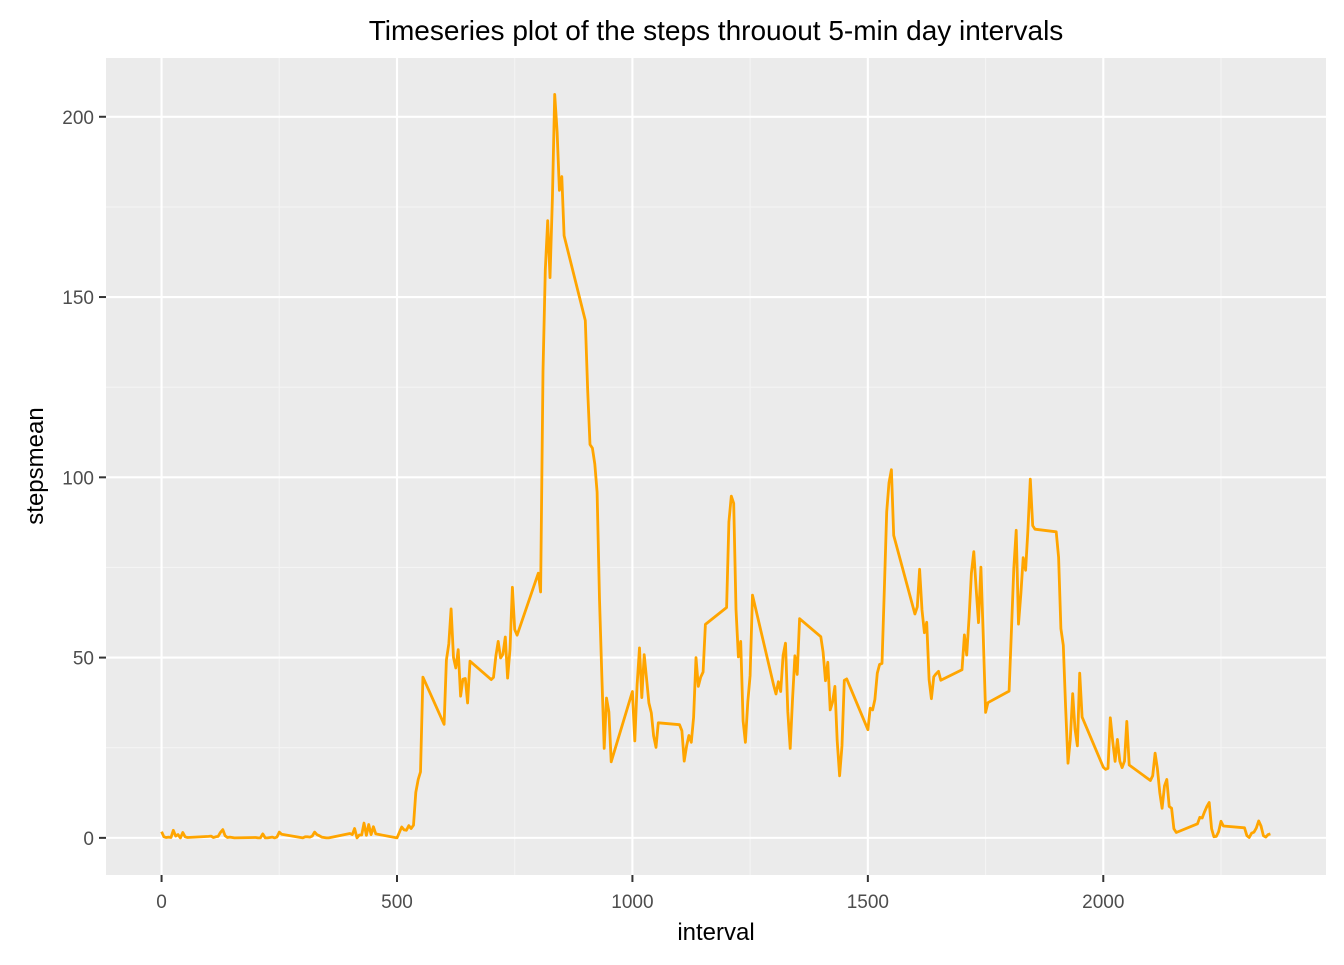 The height and width of the screenshot is (965, 1344). I want to click on y-axis-title: stepsmean, so click(35, 465).